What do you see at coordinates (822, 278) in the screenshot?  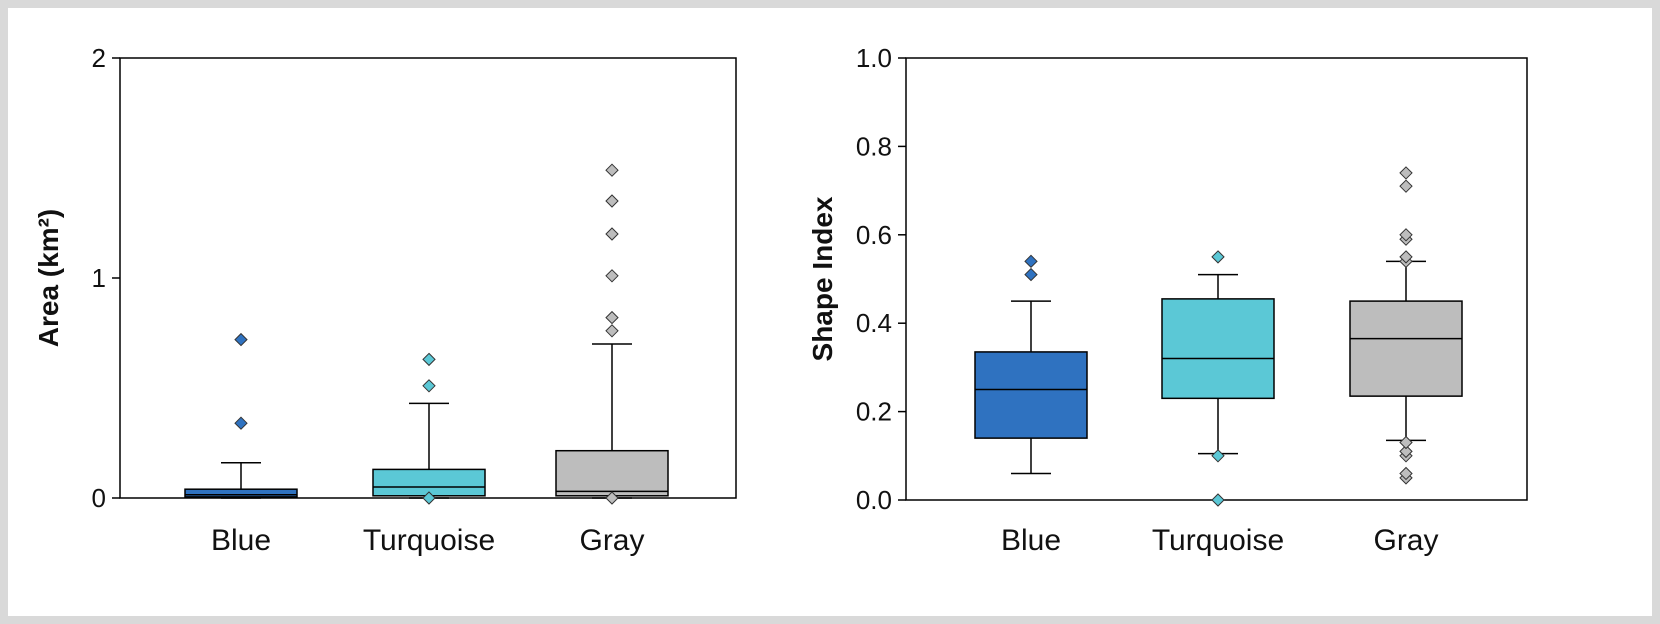 I see `shape-index-y-axis-label: Shape Index` at bounding box center [822, 278].